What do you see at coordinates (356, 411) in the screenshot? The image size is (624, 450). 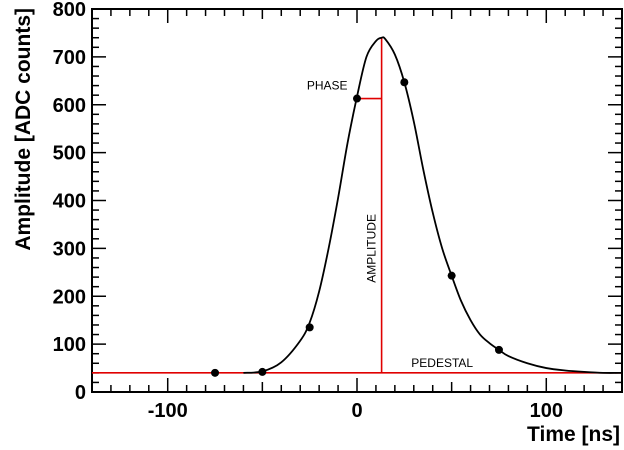 I see `x-tick-label: 0` at bounding box center [356, 411].